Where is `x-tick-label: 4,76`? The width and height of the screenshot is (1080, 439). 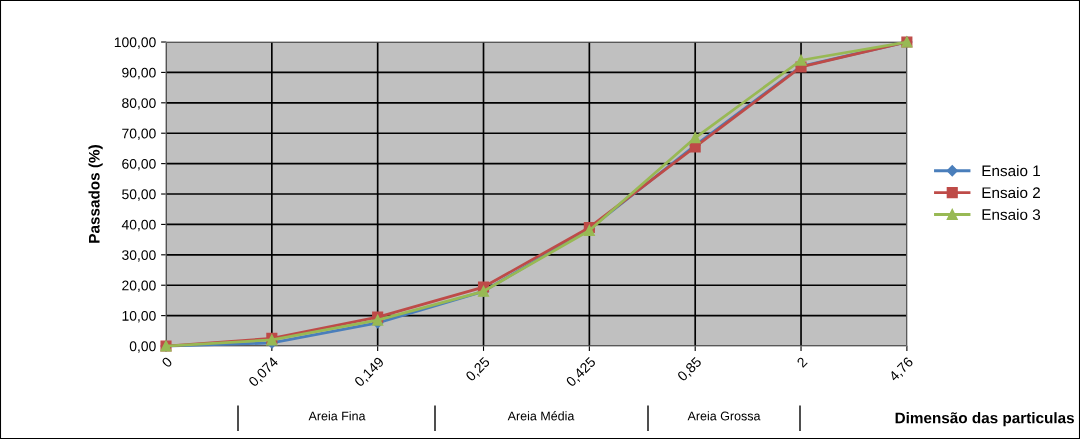 x-tick-label: 4,76 is located at coordinates (901, 369).